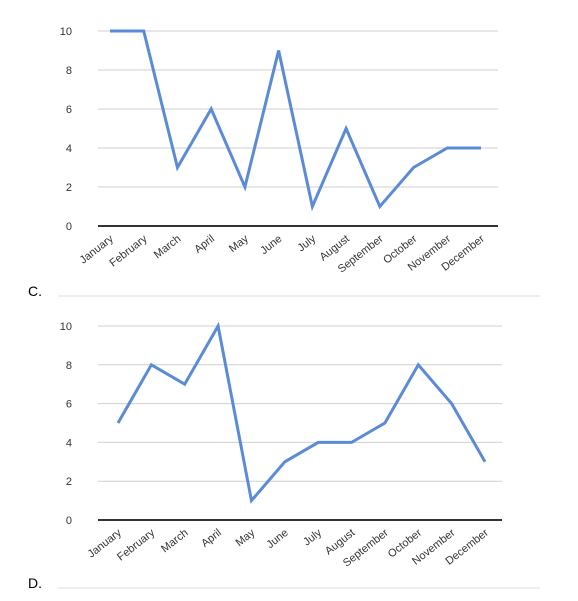 The image size is (578, 601). What do you see at coordinates (69, 443) in the screenshot?
I see `chart-d-y-tick-label: 4` at bounding box center [69, 443].